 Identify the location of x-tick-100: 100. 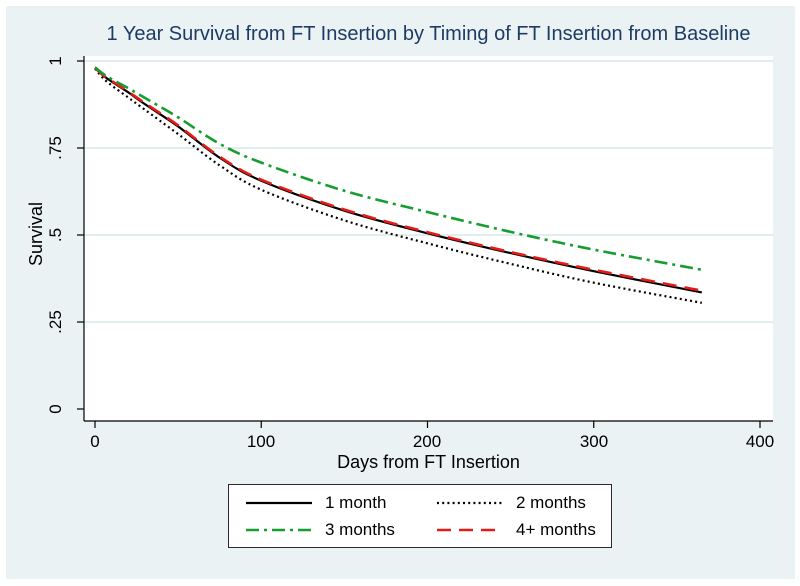
(261, 441).